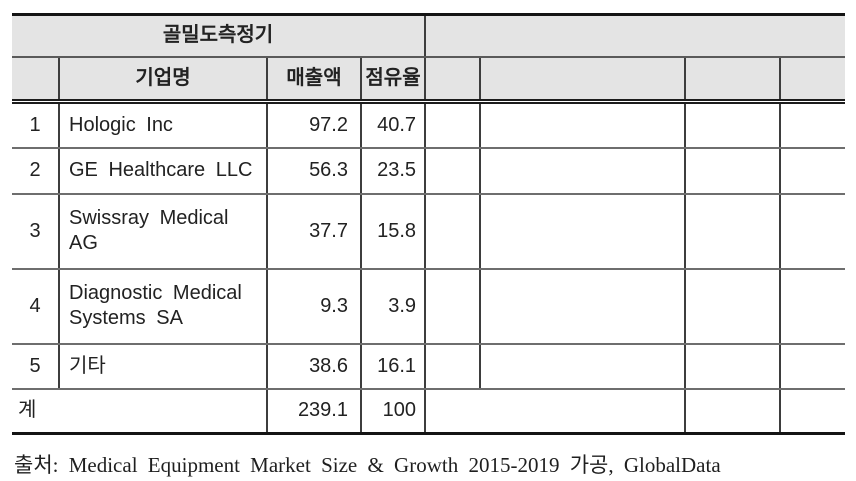 The width and height of the screenshot is (856, 481). What do you see at coordinates (313, 80) in the screenshot?
I see `header-sales-cell: 매출액` at bounding box center [313, 80].